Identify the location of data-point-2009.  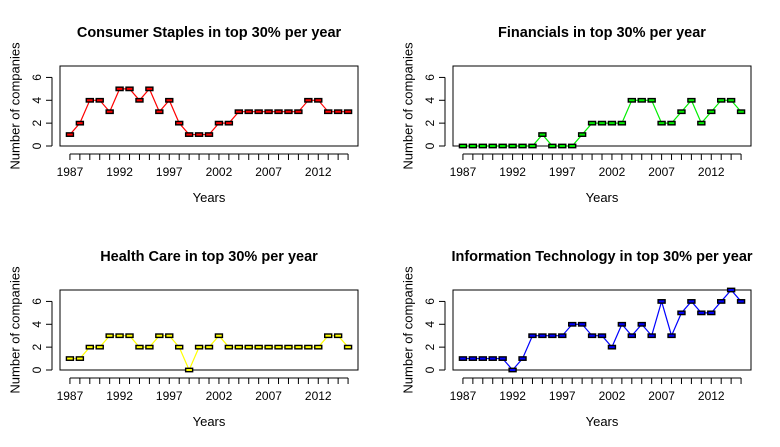
(681, 313).